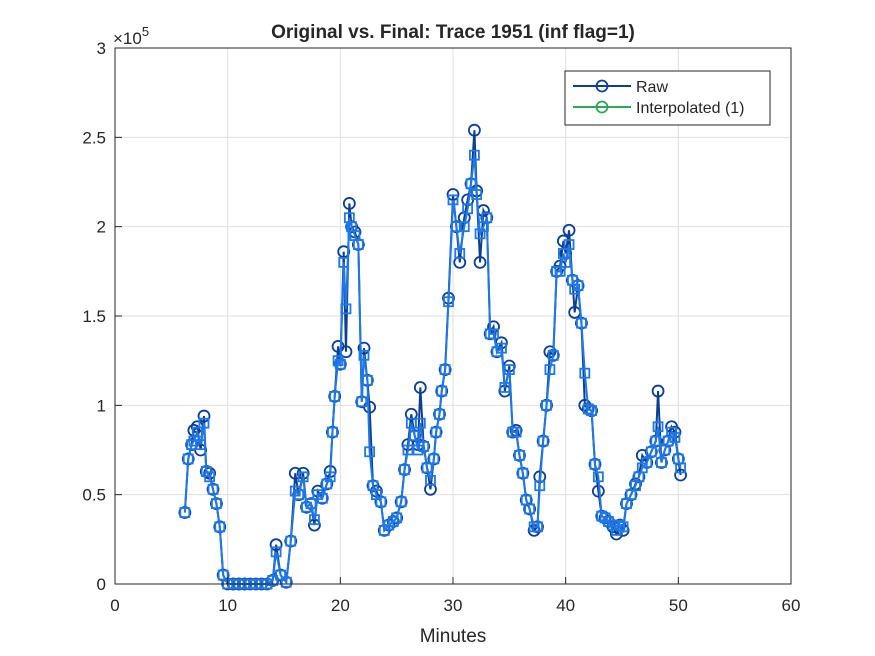  Describe the element at coordinates (678, 605) in the screenshot. I see `x-tick-label: 50` at that location.